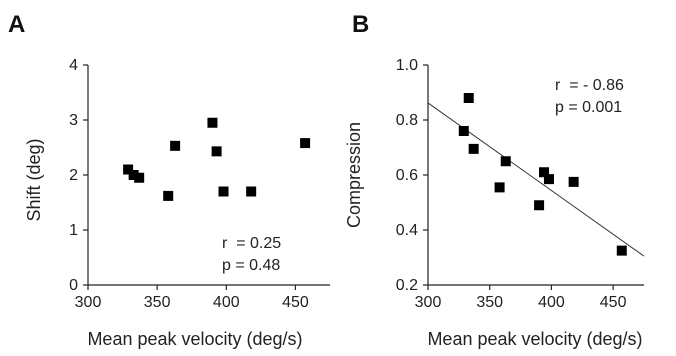  Describe the element at coordinates (551, 302) in the screenshot. I see `x-tick-label-b: 400` at that location.